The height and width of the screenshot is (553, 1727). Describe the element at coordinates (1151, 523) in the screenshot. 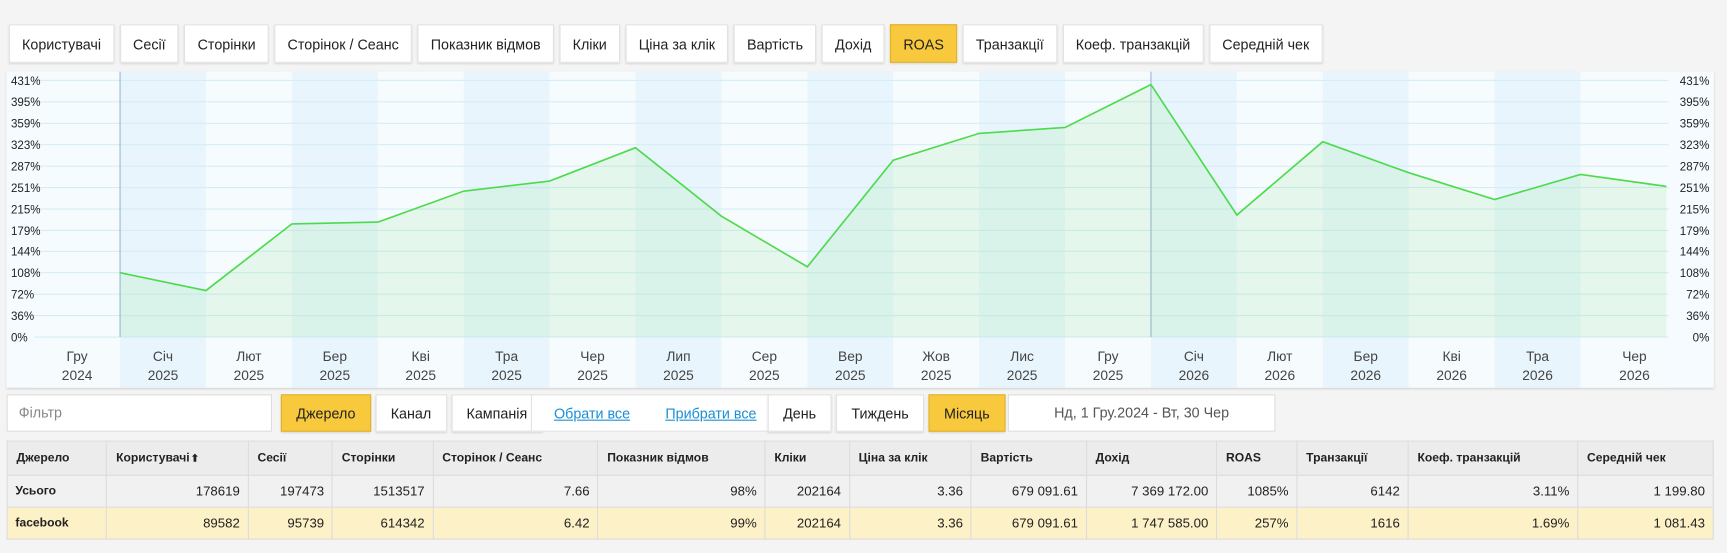

I see `table-cell: 1 747 585.00` at that location.